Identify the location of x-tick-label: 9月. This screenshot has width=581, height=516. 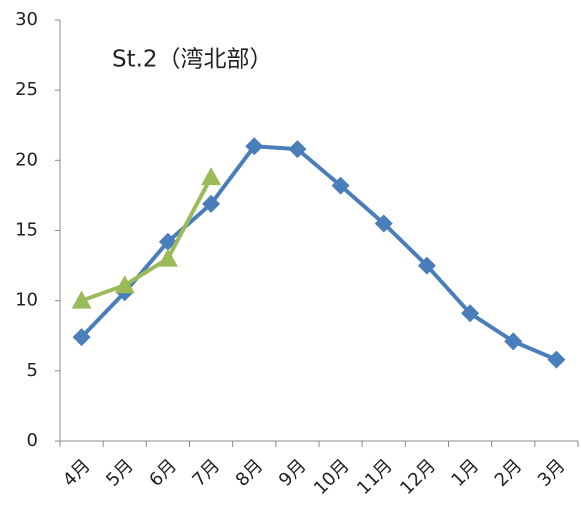
(293, 473).